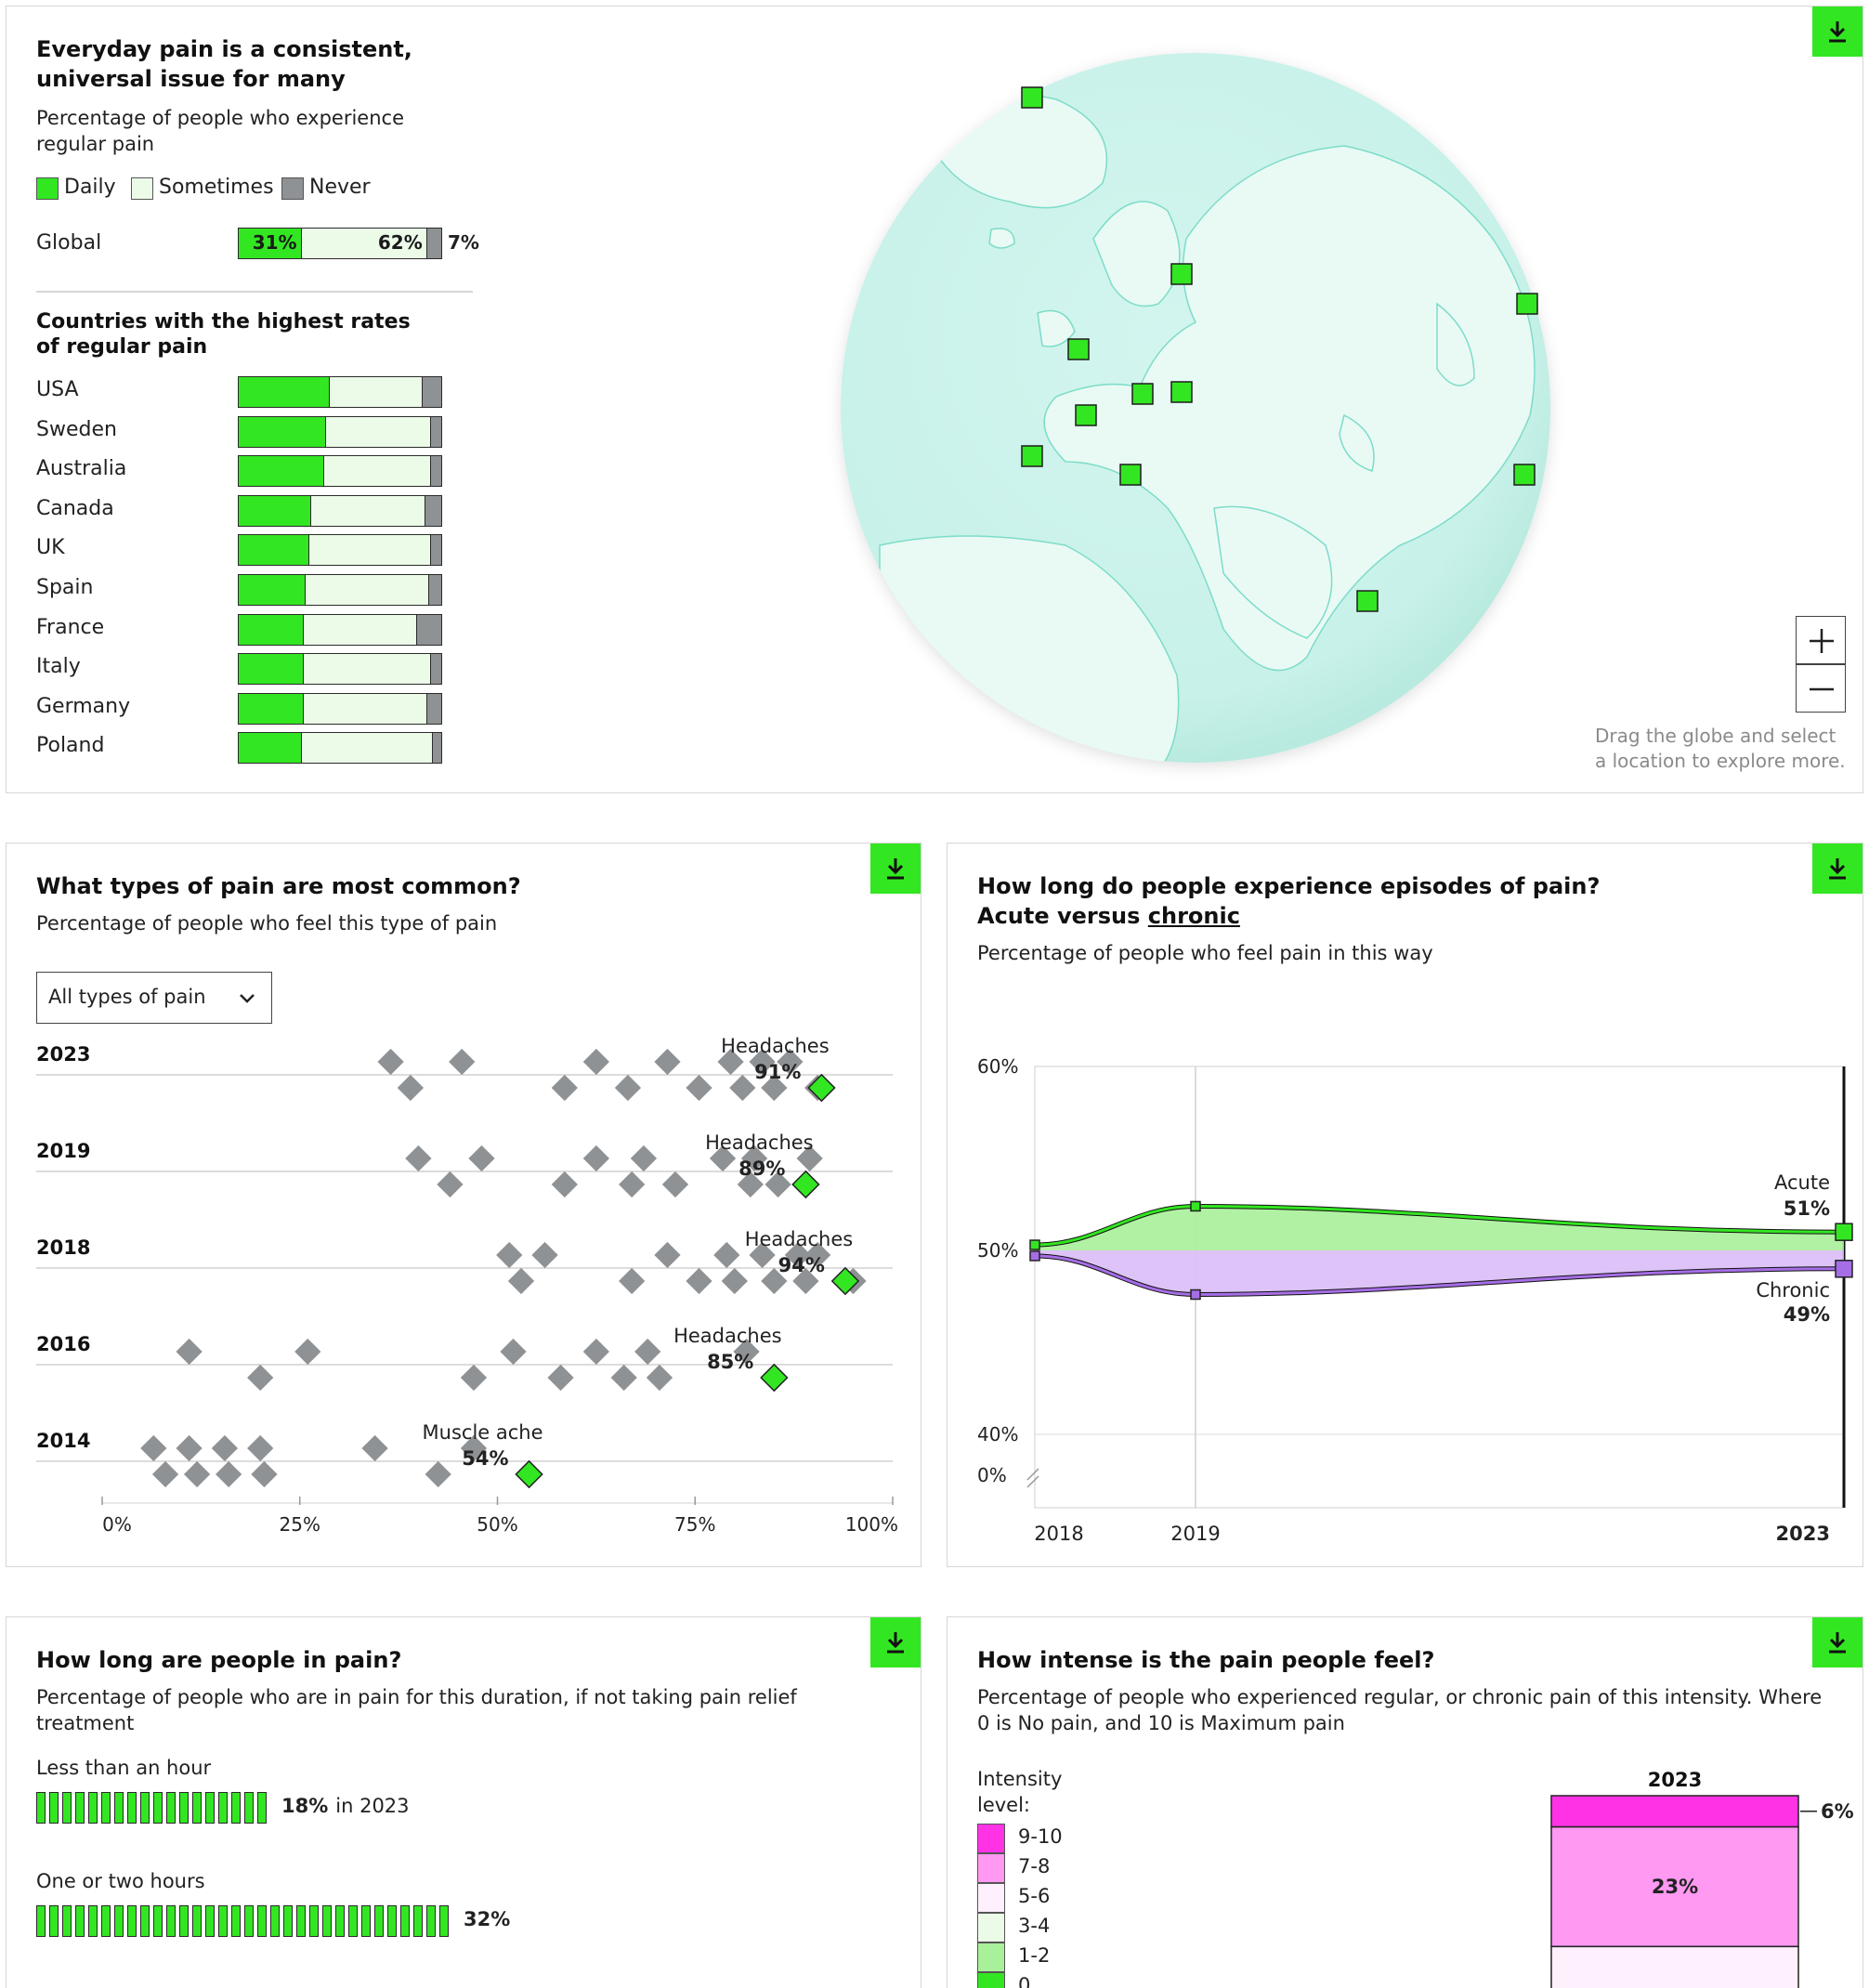 Image resolution: width=1869 pixels, height=1988 pixels. What do you see at coordinates (1279, 349) in the screenshot?
I see `globe-markers` at bounding box center [1279, 349].